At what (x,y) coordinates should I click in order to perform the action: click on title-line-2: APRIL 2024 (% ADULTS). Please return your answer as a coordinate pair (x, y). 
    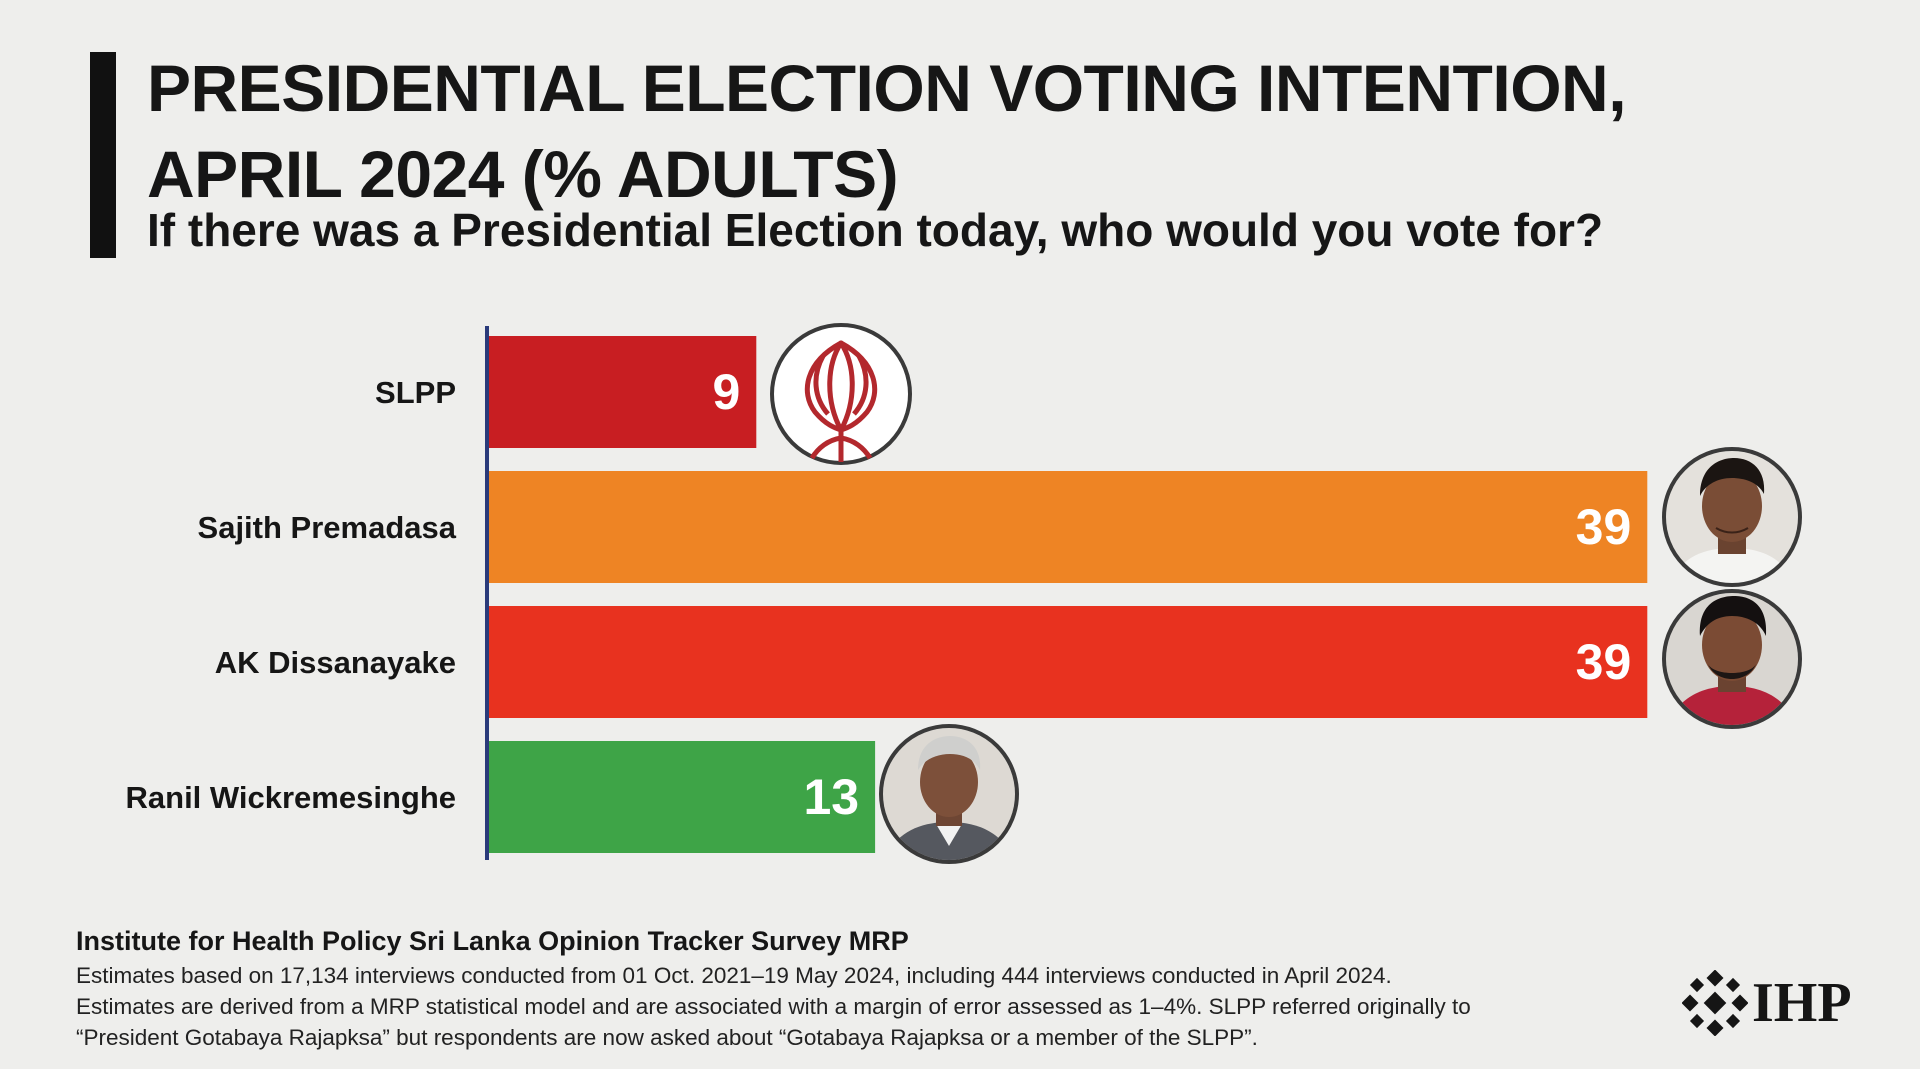
    Looking at the image, I should click on (523, 174).